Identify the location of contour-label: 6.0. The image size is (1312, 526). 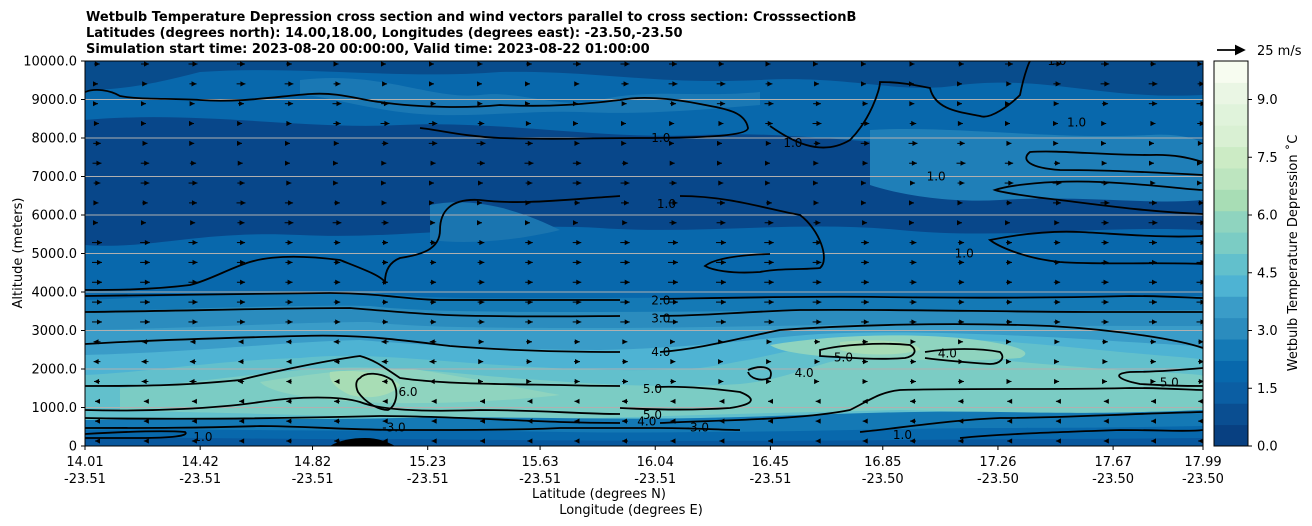
(407, 392).